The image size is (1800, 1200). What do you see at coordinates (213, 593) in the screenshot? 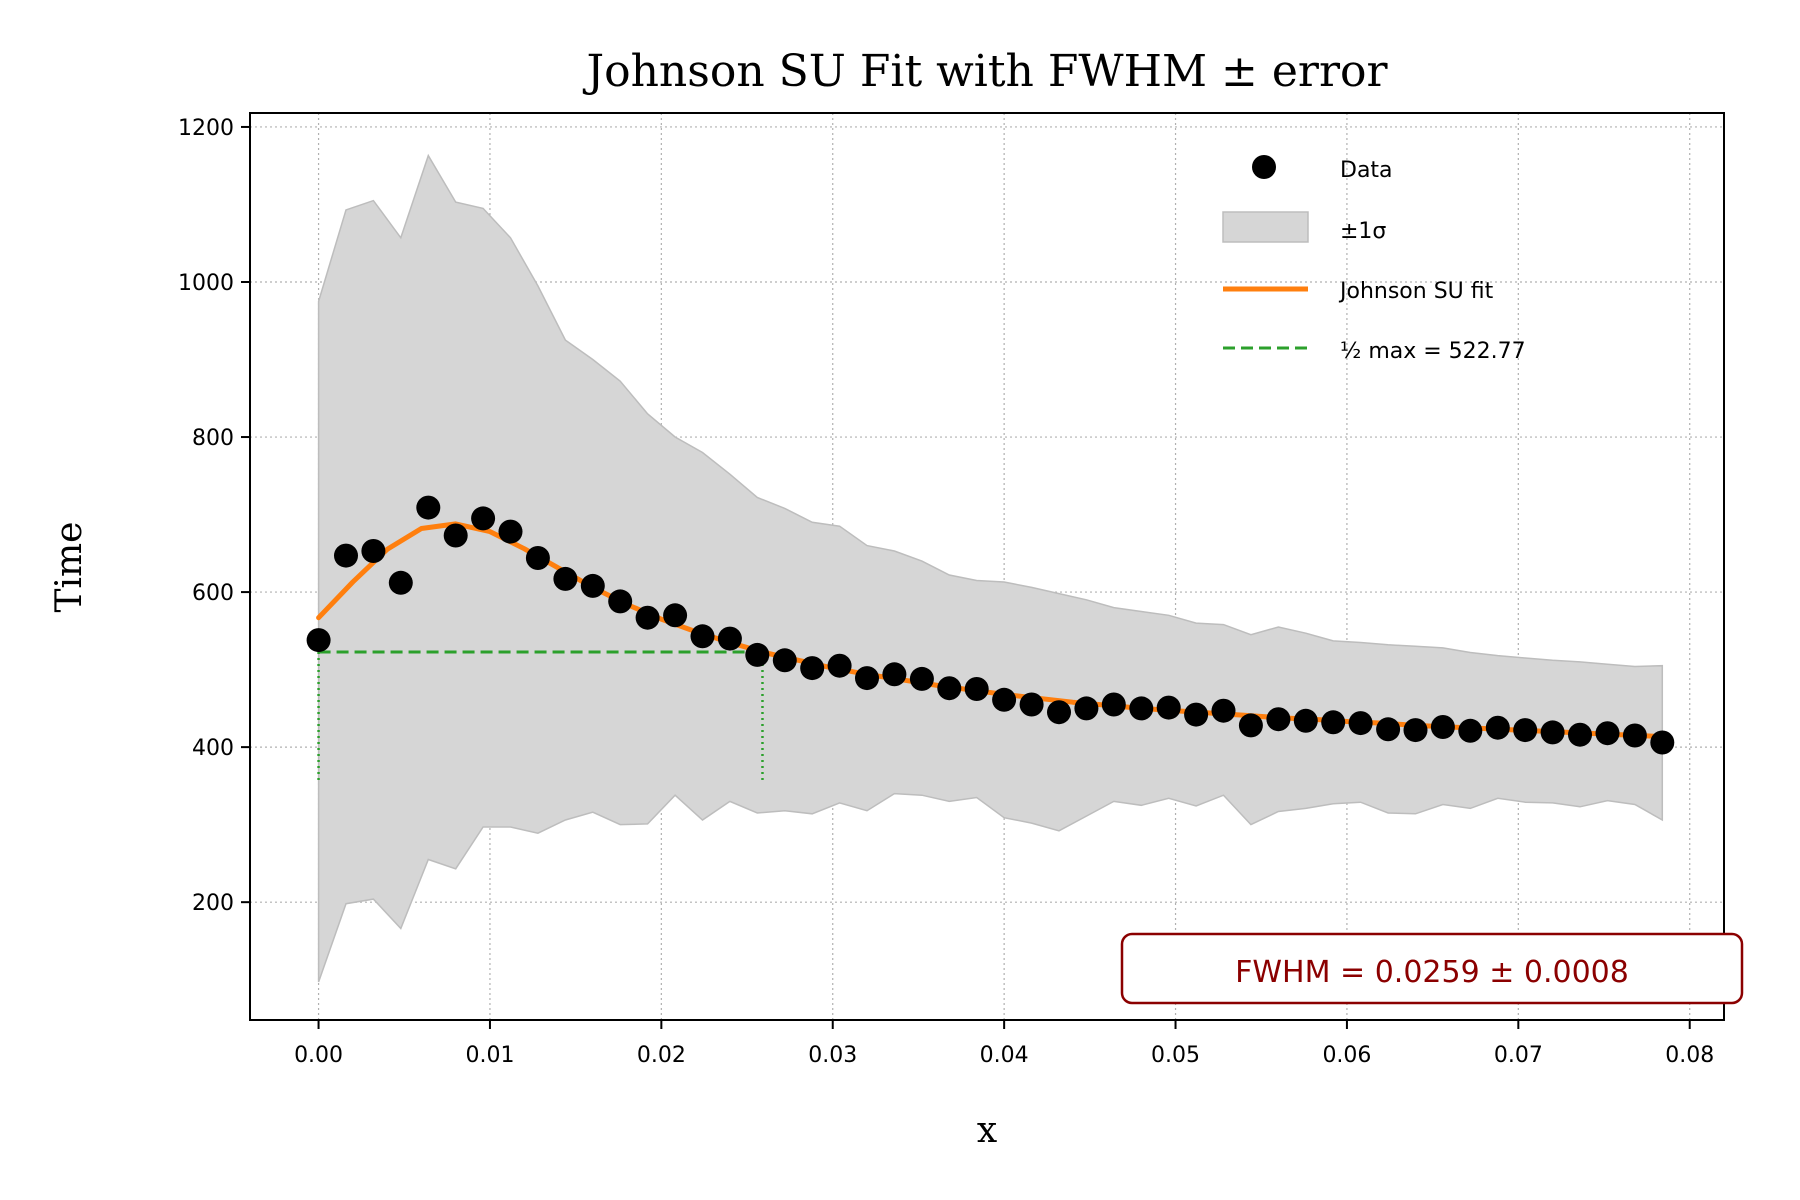
I see `y-tick-label: 600` at bounding box center [213, 593].